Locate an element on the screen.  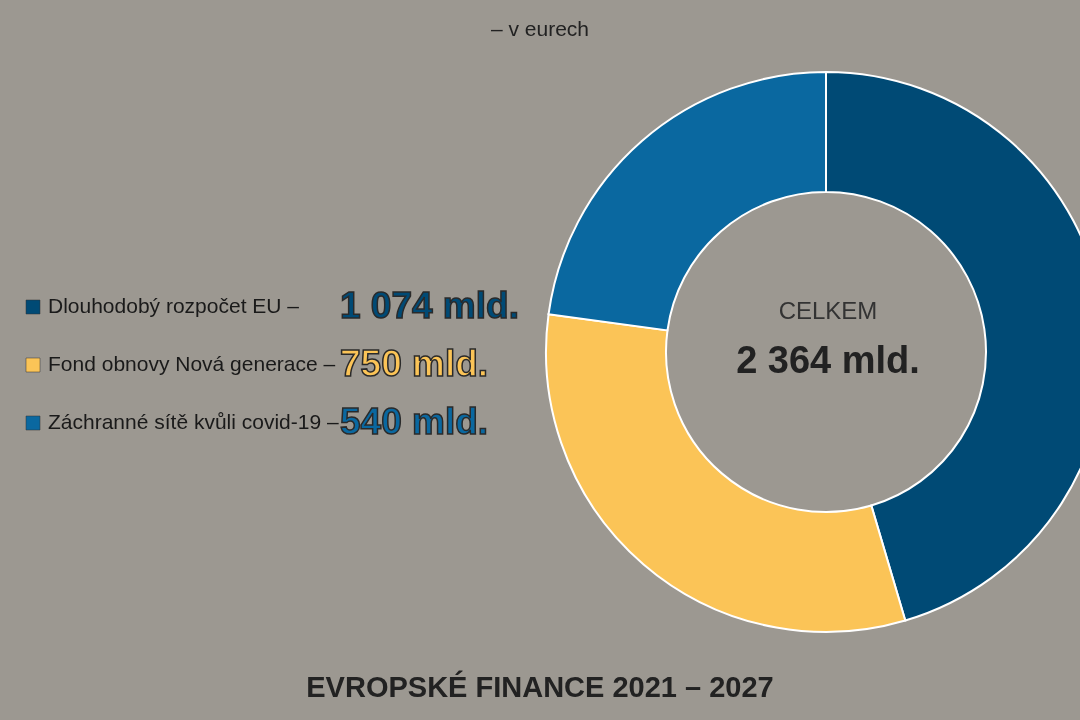
legend-label: Záchranné sítě kvůli covid-19 – is located at coordinates (193, 421).